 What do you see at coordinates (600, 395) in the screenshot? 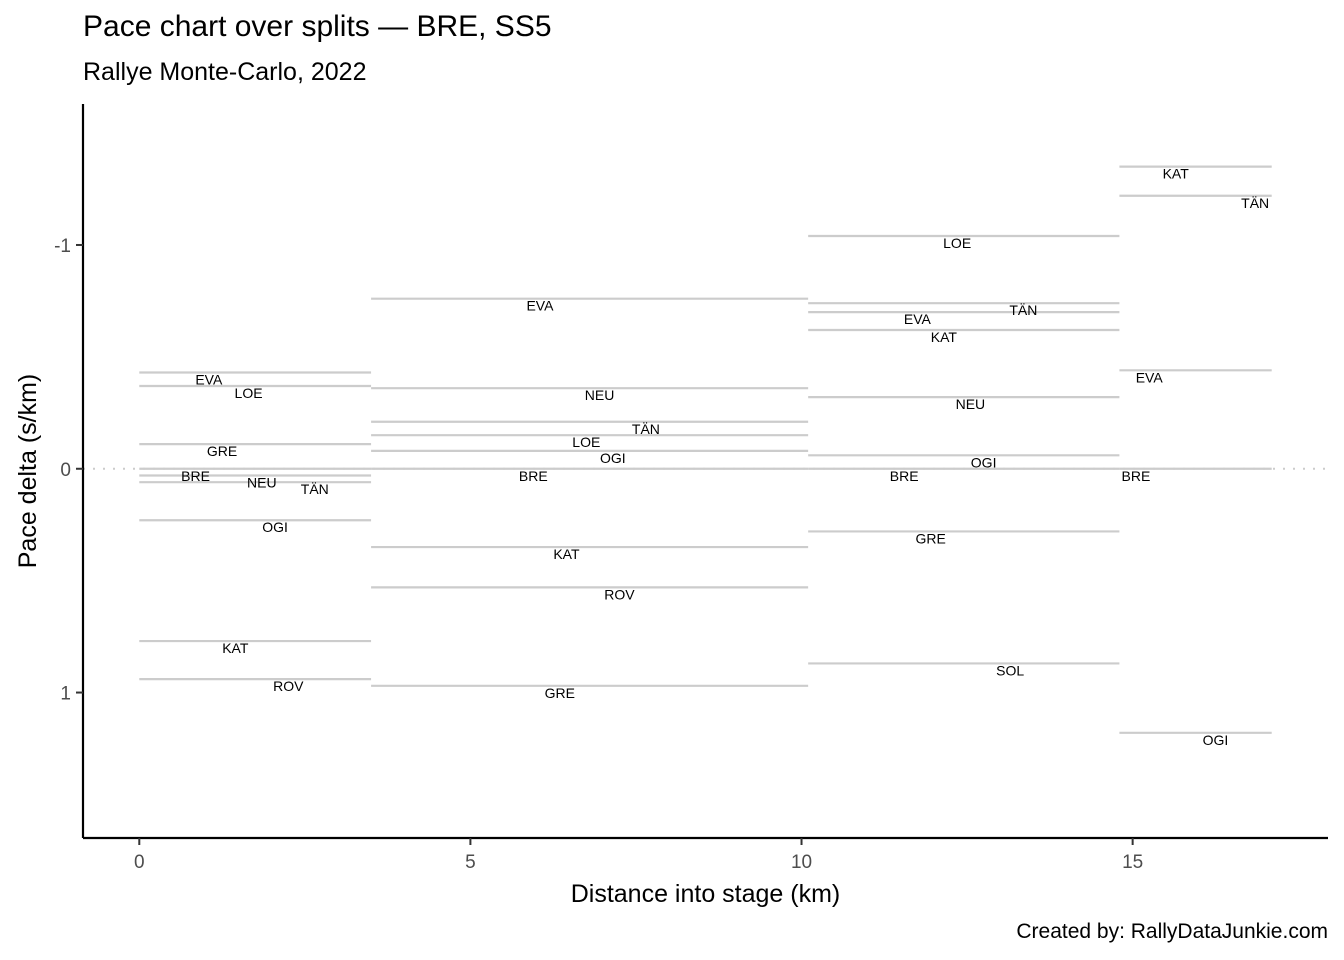
I see `driver-label-2-neu: NEU` at bounding box center [600, 395].